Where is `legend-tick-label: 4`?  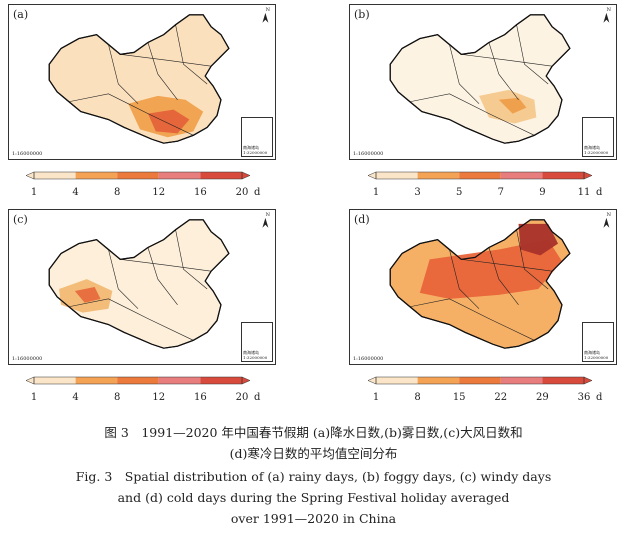
legend-tick-label: 4 is located at coordinates (75, 192).